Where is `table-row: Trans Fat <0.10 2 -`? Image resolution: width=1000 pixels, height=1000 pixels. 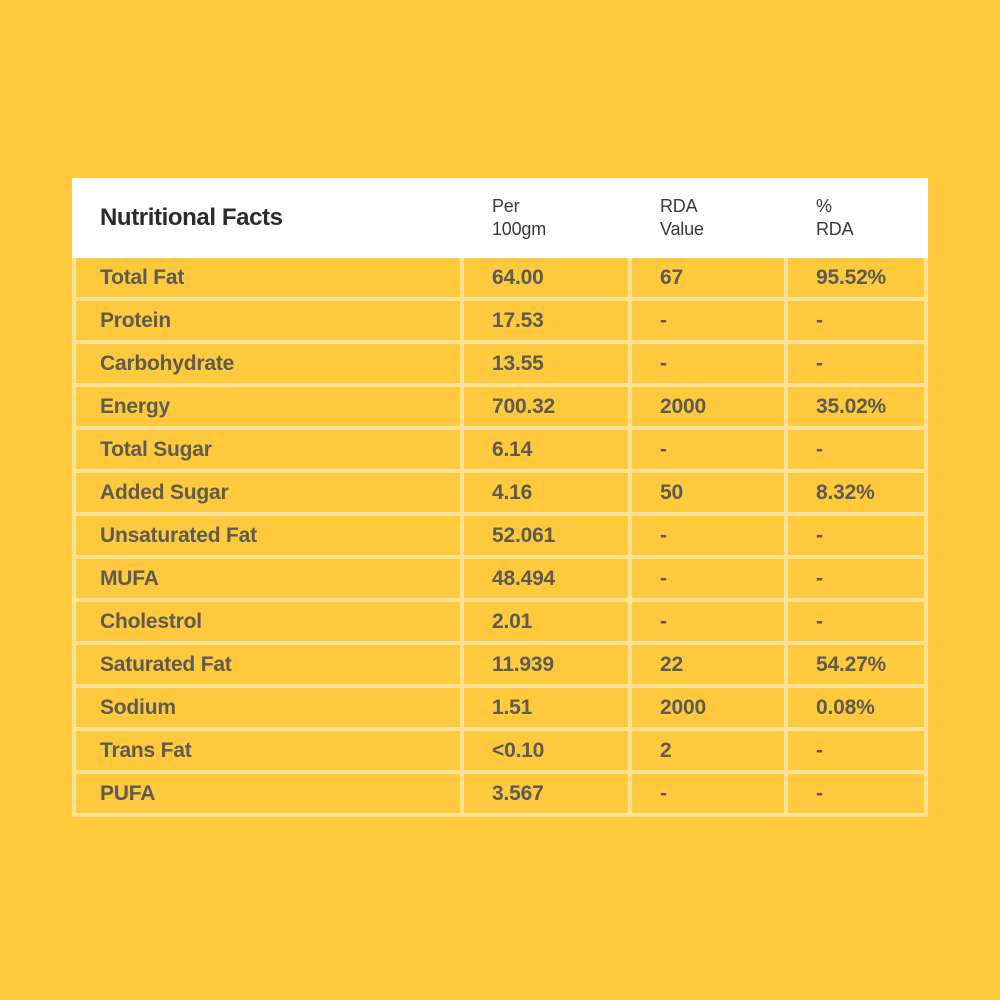 table-row: Trans Fat <0.10 2 - is located at coordinates (500, 752).